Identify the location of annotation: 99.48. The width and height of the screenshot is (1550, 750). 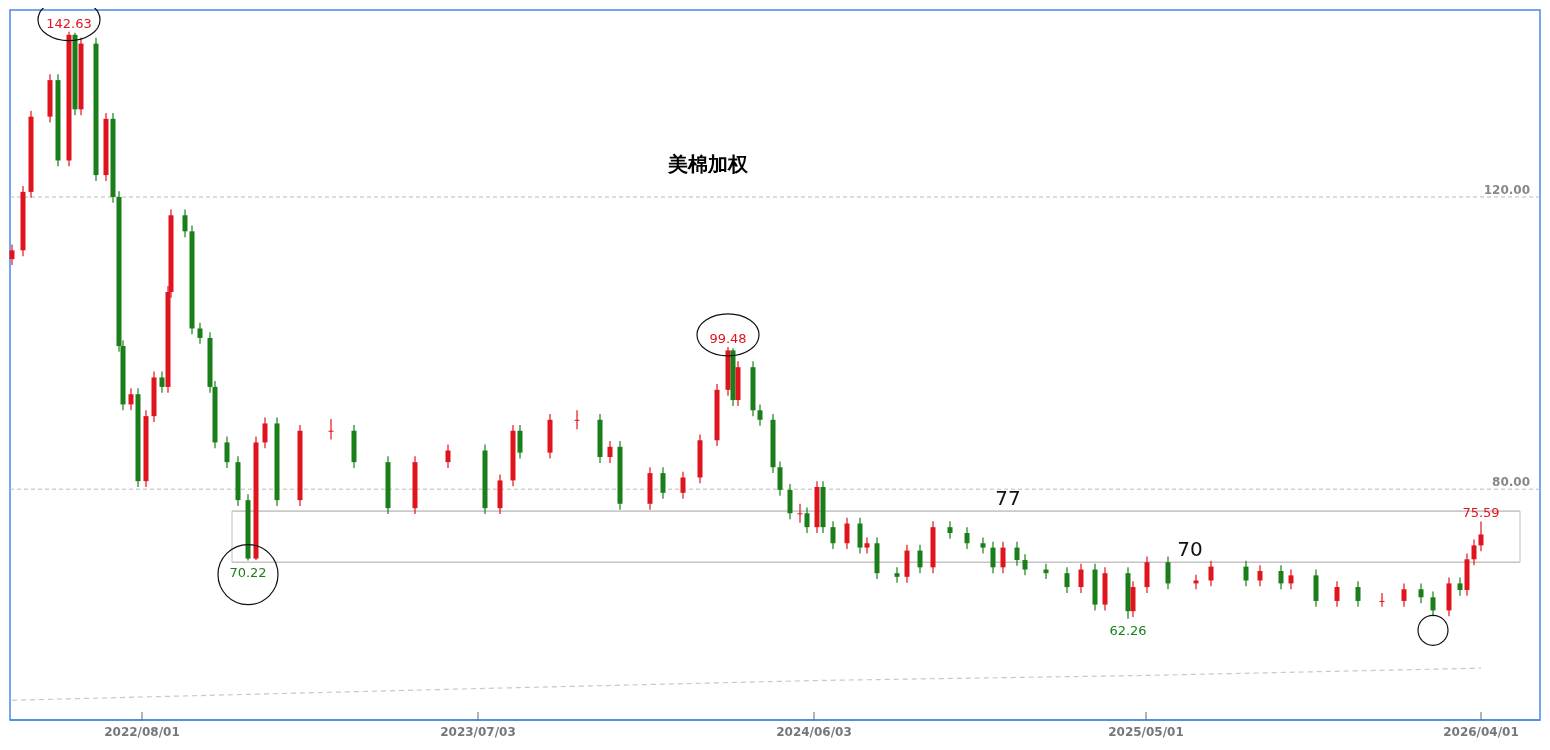
(728, 338).